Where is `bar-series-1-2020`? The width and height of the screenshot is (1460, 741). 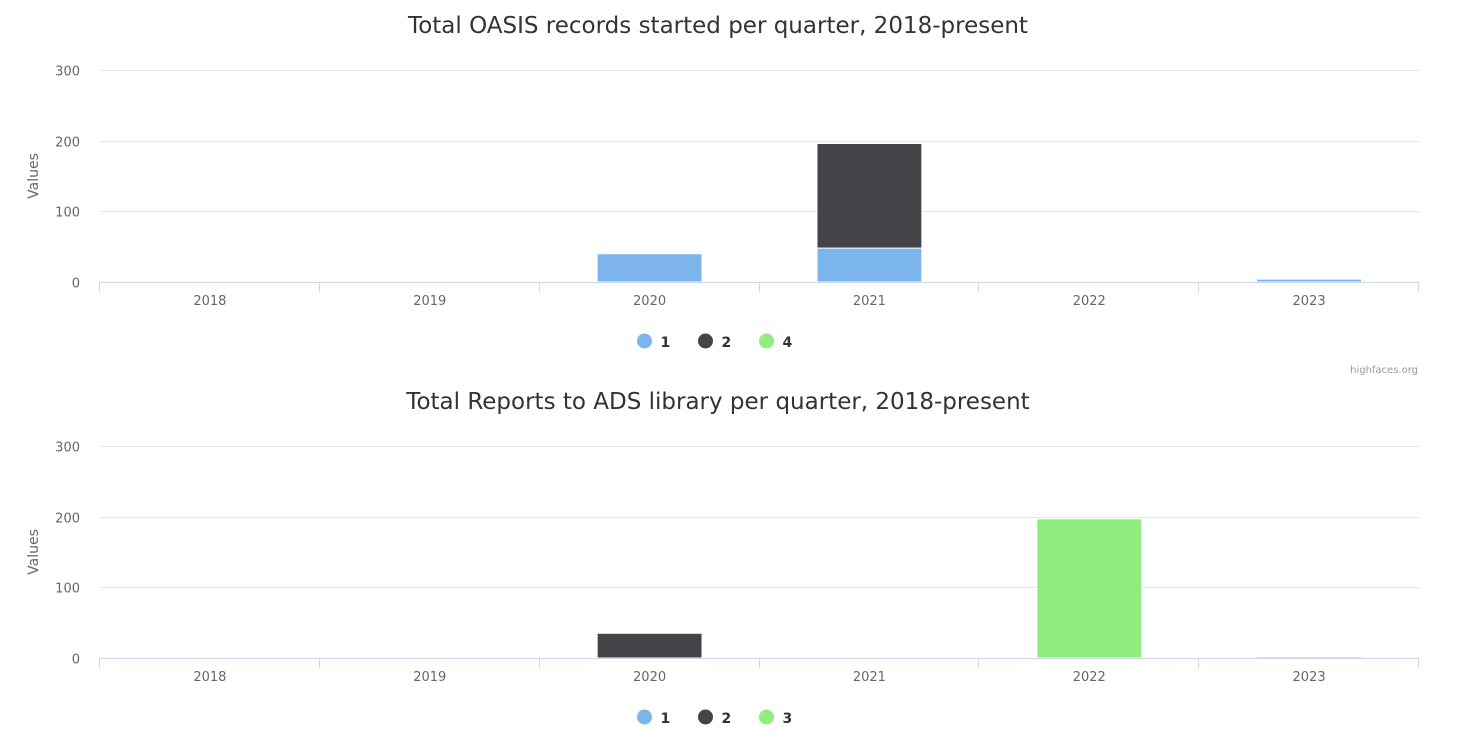
bar-series-1-2020 is located at coordinates (649, 268).